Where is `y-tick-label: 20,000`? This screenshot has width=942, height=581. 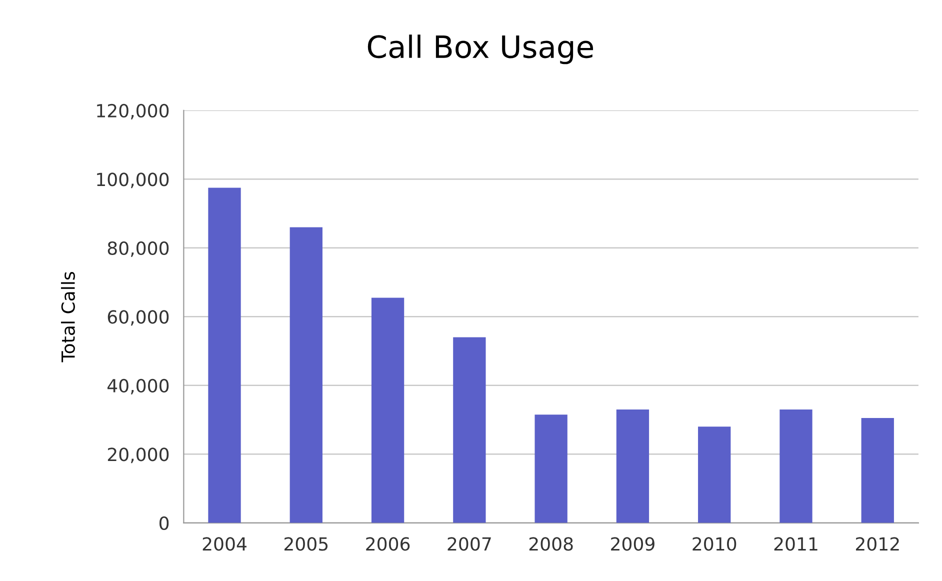 y-tick-label: 20,000 is located at coordinates (138, 456).